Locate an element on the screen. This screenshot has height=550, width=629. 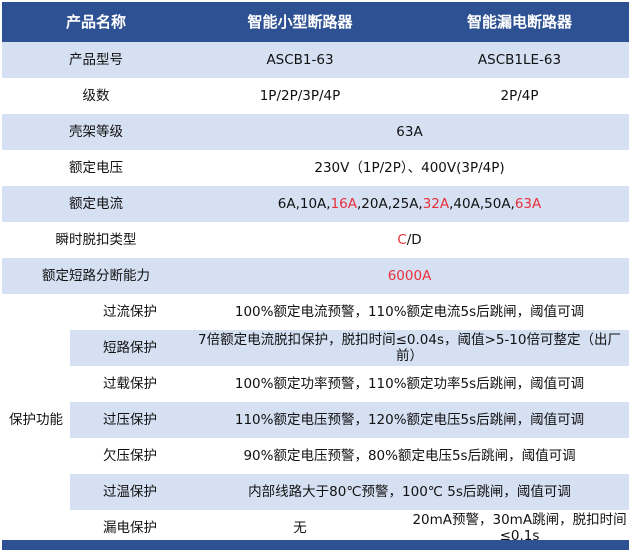
row-label: 欠压保护 is located at coordinates (130, 456).